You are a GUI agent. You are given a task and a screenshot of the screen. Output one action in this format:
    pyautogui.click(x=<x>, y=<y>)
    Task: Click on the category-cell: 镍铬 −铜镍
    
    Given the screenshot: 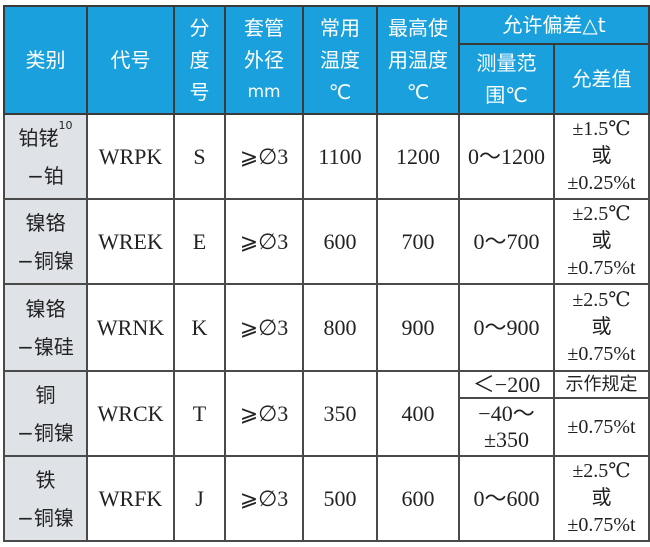 What is the action you would take?
    pyautogui.click(x=45, y=241)
    